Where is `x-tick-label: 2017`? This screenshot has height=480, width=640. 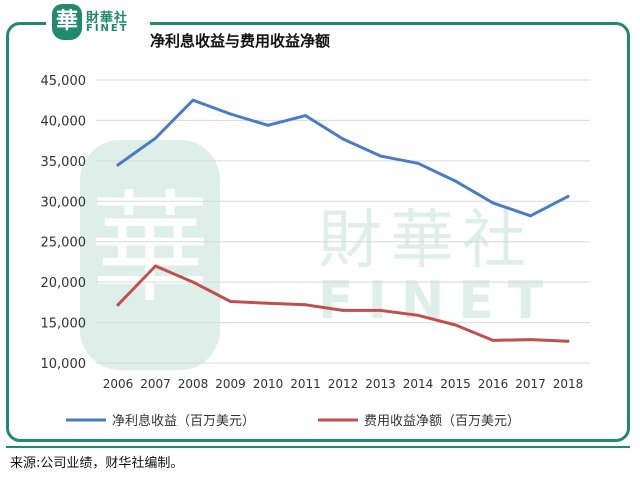 x-tick-label: 2017 is located at coordinates (530, 384).